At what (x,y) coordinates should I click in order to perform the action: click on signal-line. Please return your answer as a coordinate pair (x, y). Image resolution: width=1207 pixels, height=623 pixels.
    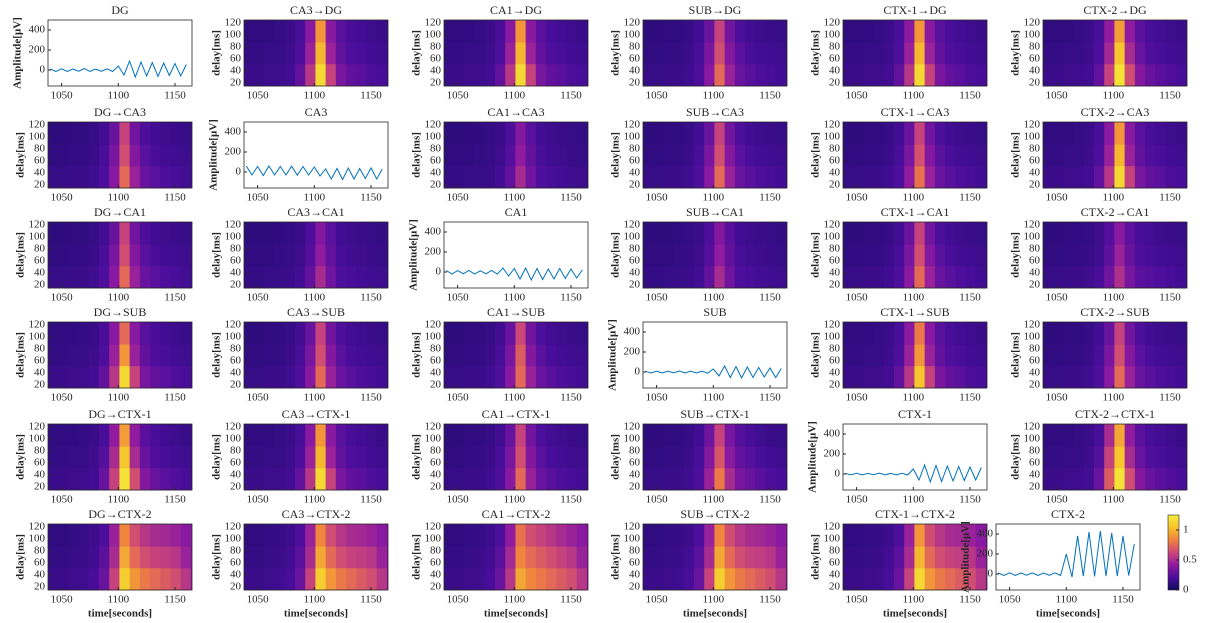
    Looking at the image, I should click on (514, 274).